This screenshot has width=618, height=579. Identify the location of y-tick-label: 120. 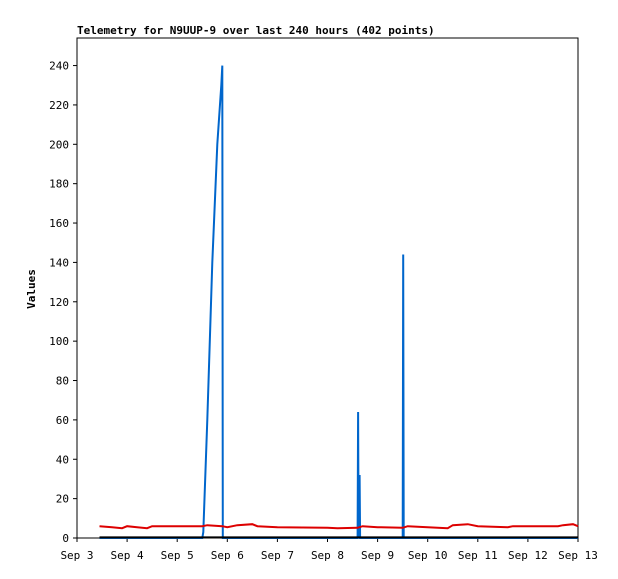
(59, 302).